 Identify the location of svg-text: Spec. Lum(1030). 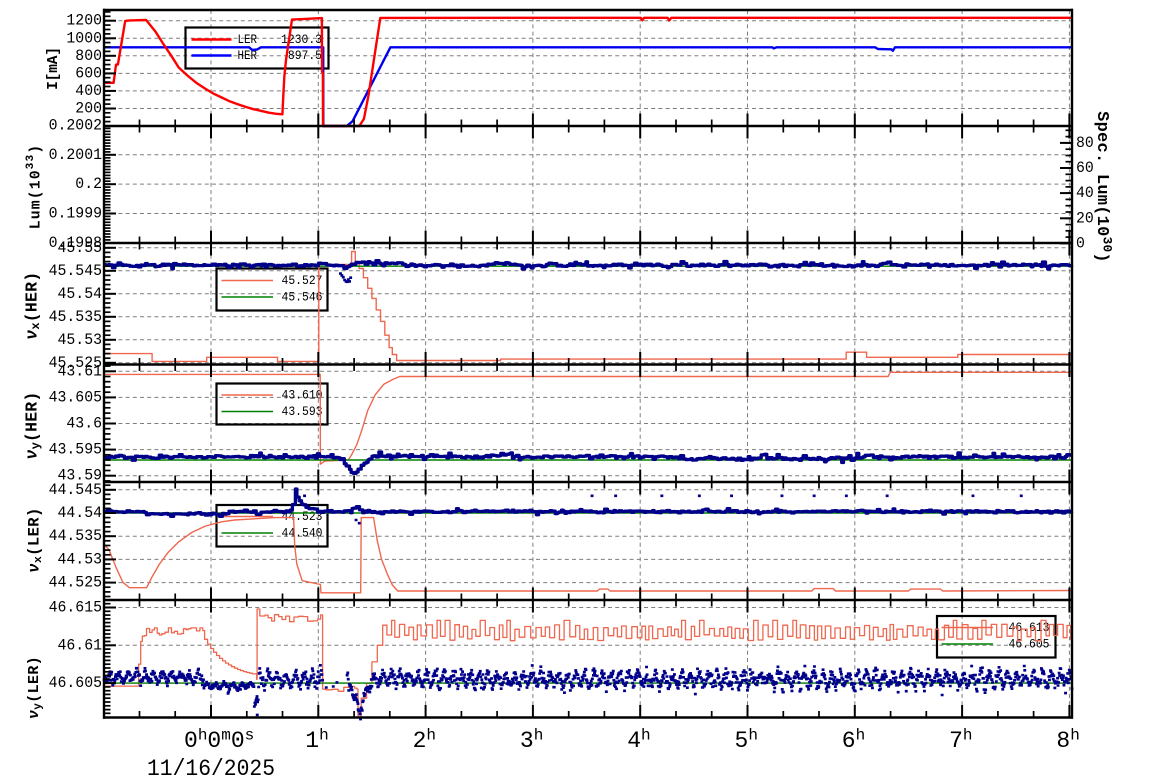
(1103, 187).